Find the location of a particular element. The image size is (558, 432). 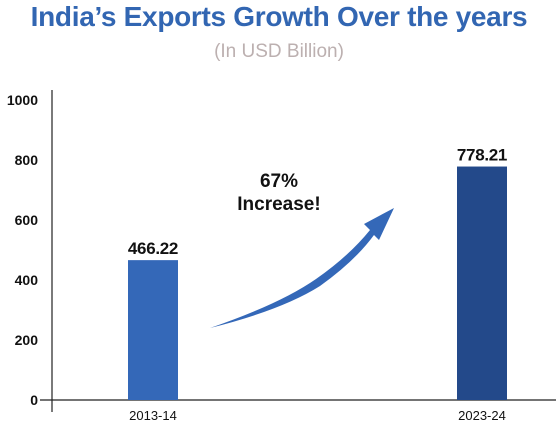

annotation-percent: 67% is located at coordinates (279, 181).